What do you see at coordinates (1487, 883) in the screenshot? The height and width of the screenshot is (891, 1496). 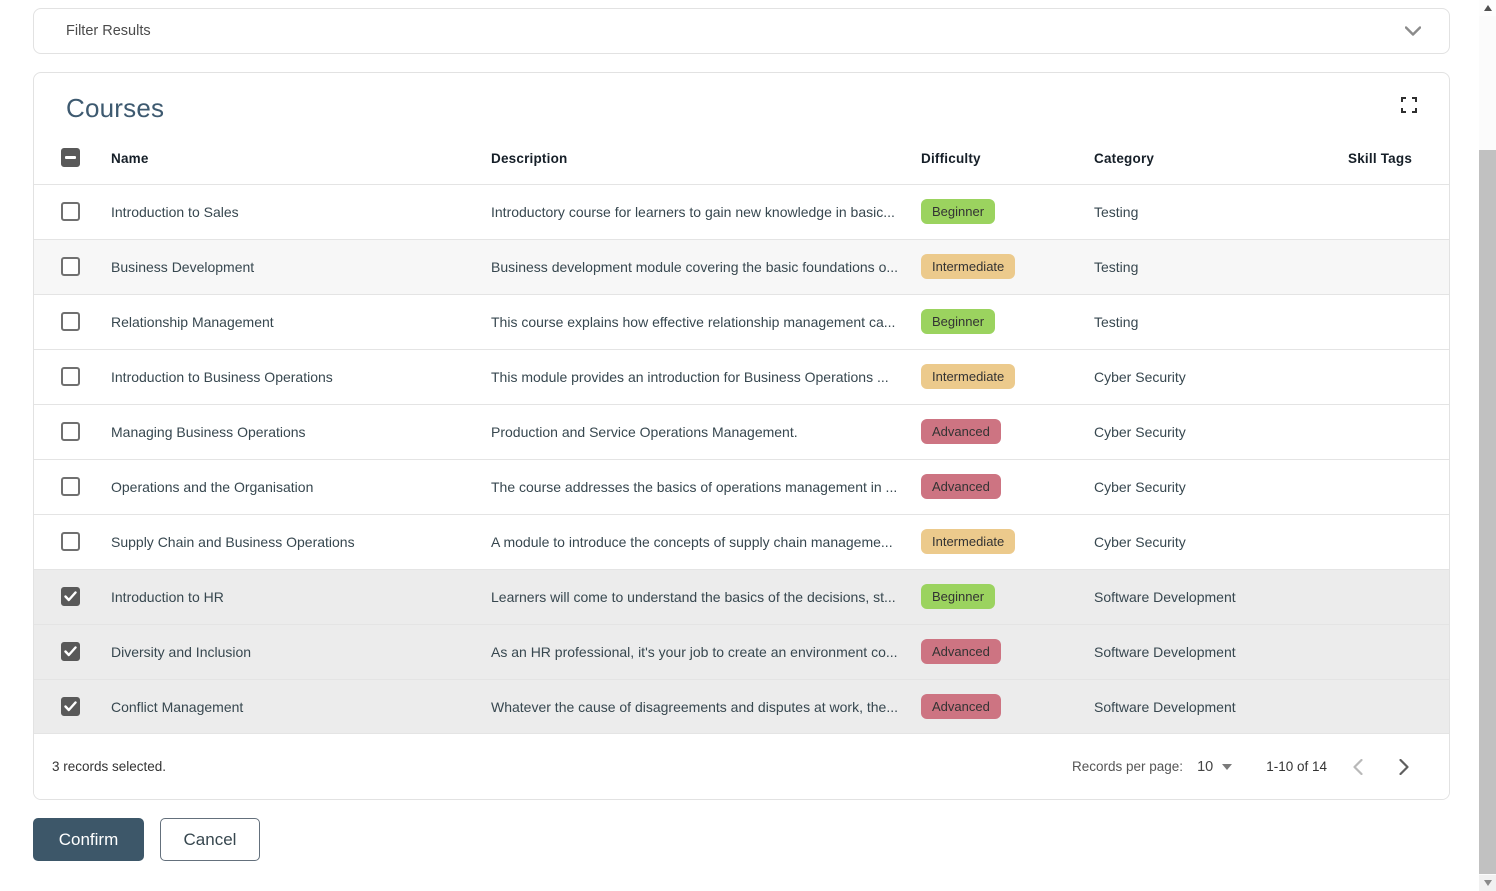 I see `scrollbar-down-arrow` at bounding box center [1487, 883].